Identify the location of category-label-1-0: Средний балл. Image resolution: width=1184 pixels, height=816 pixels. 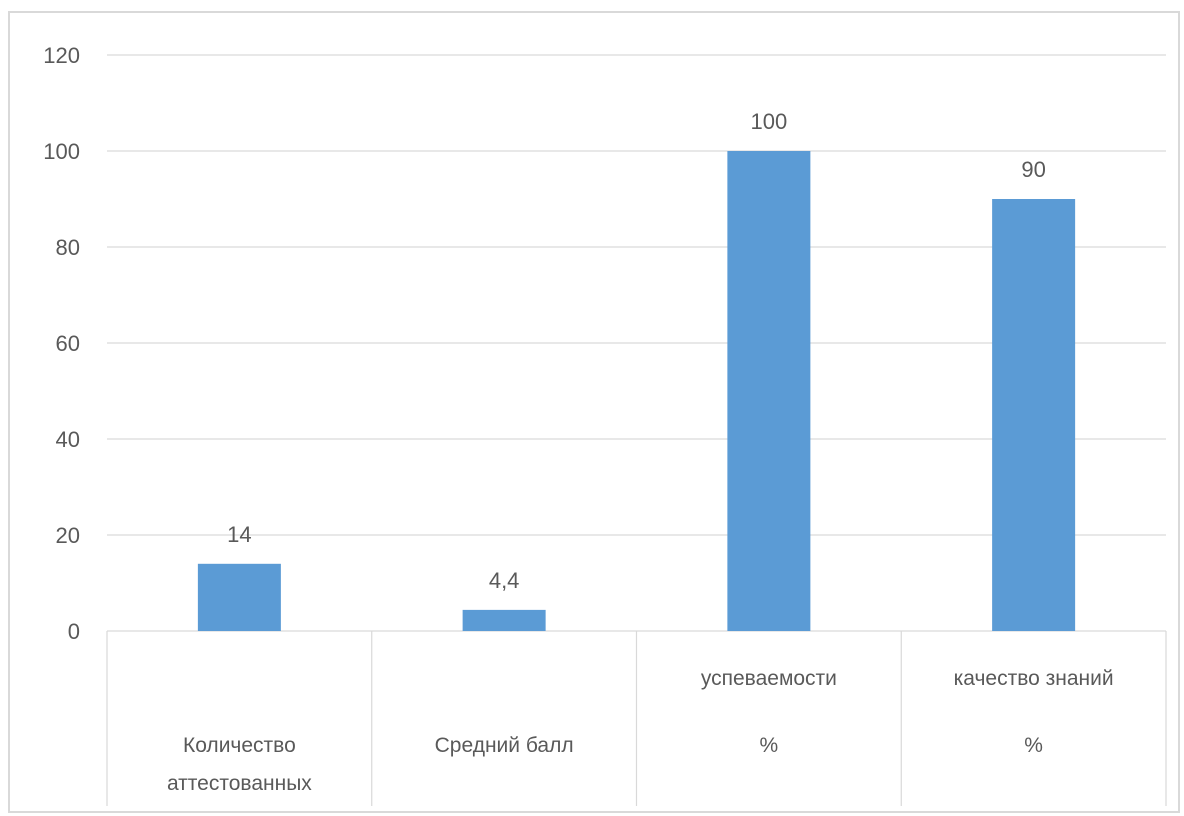
(504, 745).